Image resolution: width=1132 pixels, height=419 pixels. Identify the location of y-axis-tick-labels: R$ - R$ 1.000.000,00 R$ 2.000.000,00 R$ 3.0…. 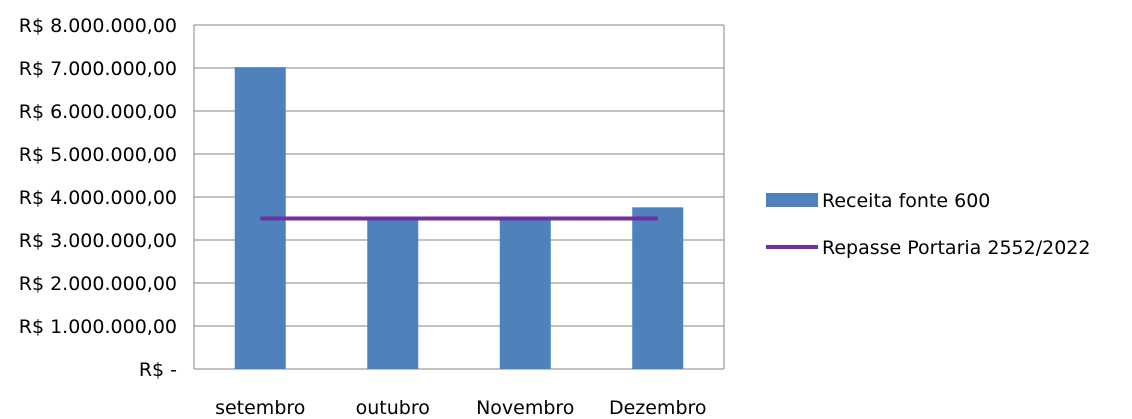
(98, 198).